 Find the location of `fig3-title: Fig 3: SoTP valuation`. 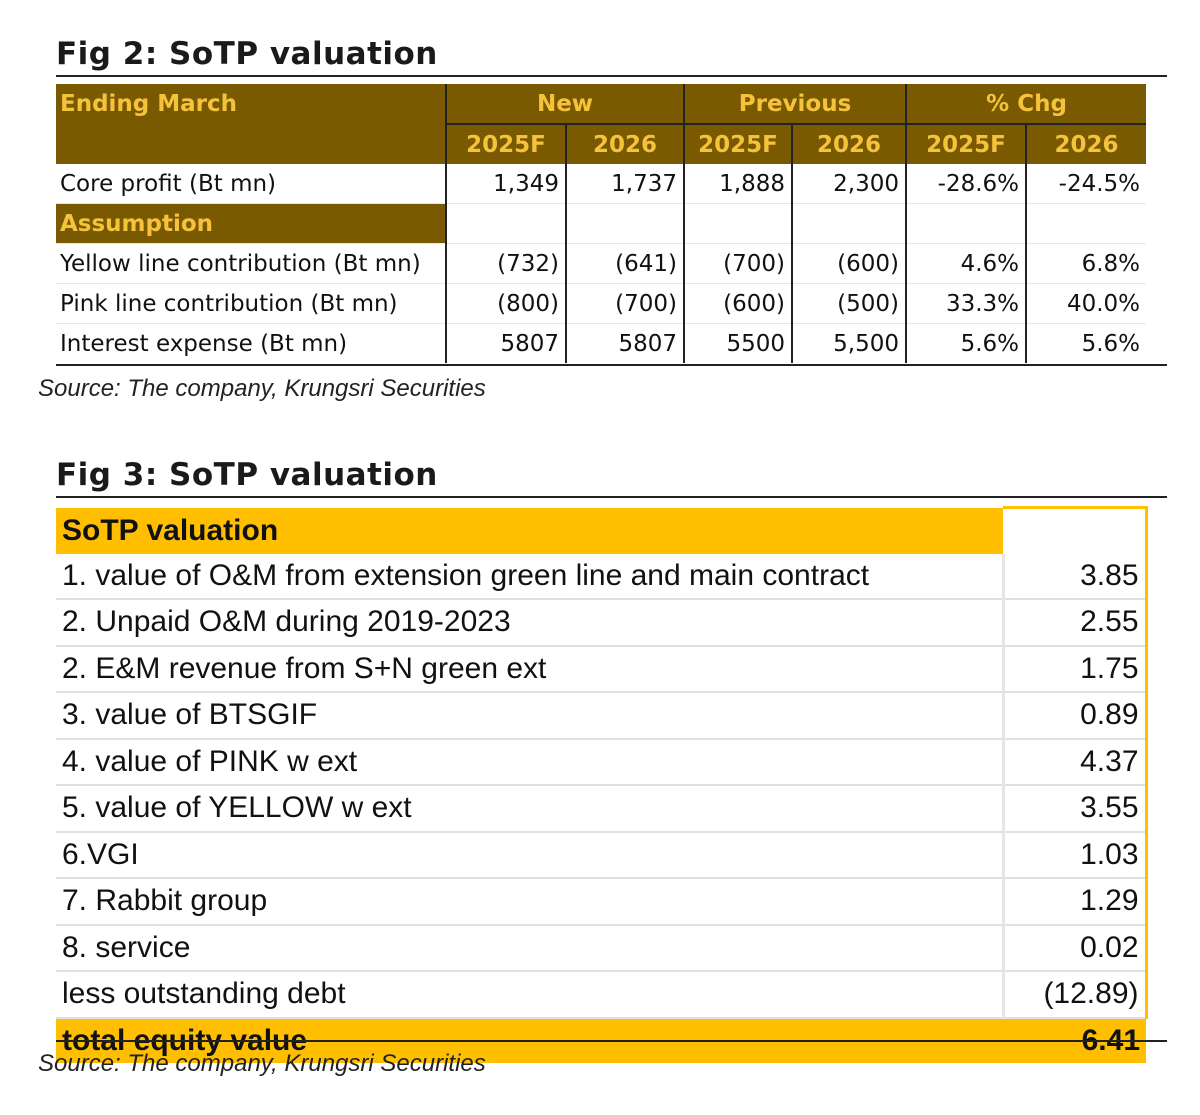

fig3-title: Fig 3: SoTP valuation is located at coordinates (247, 475).